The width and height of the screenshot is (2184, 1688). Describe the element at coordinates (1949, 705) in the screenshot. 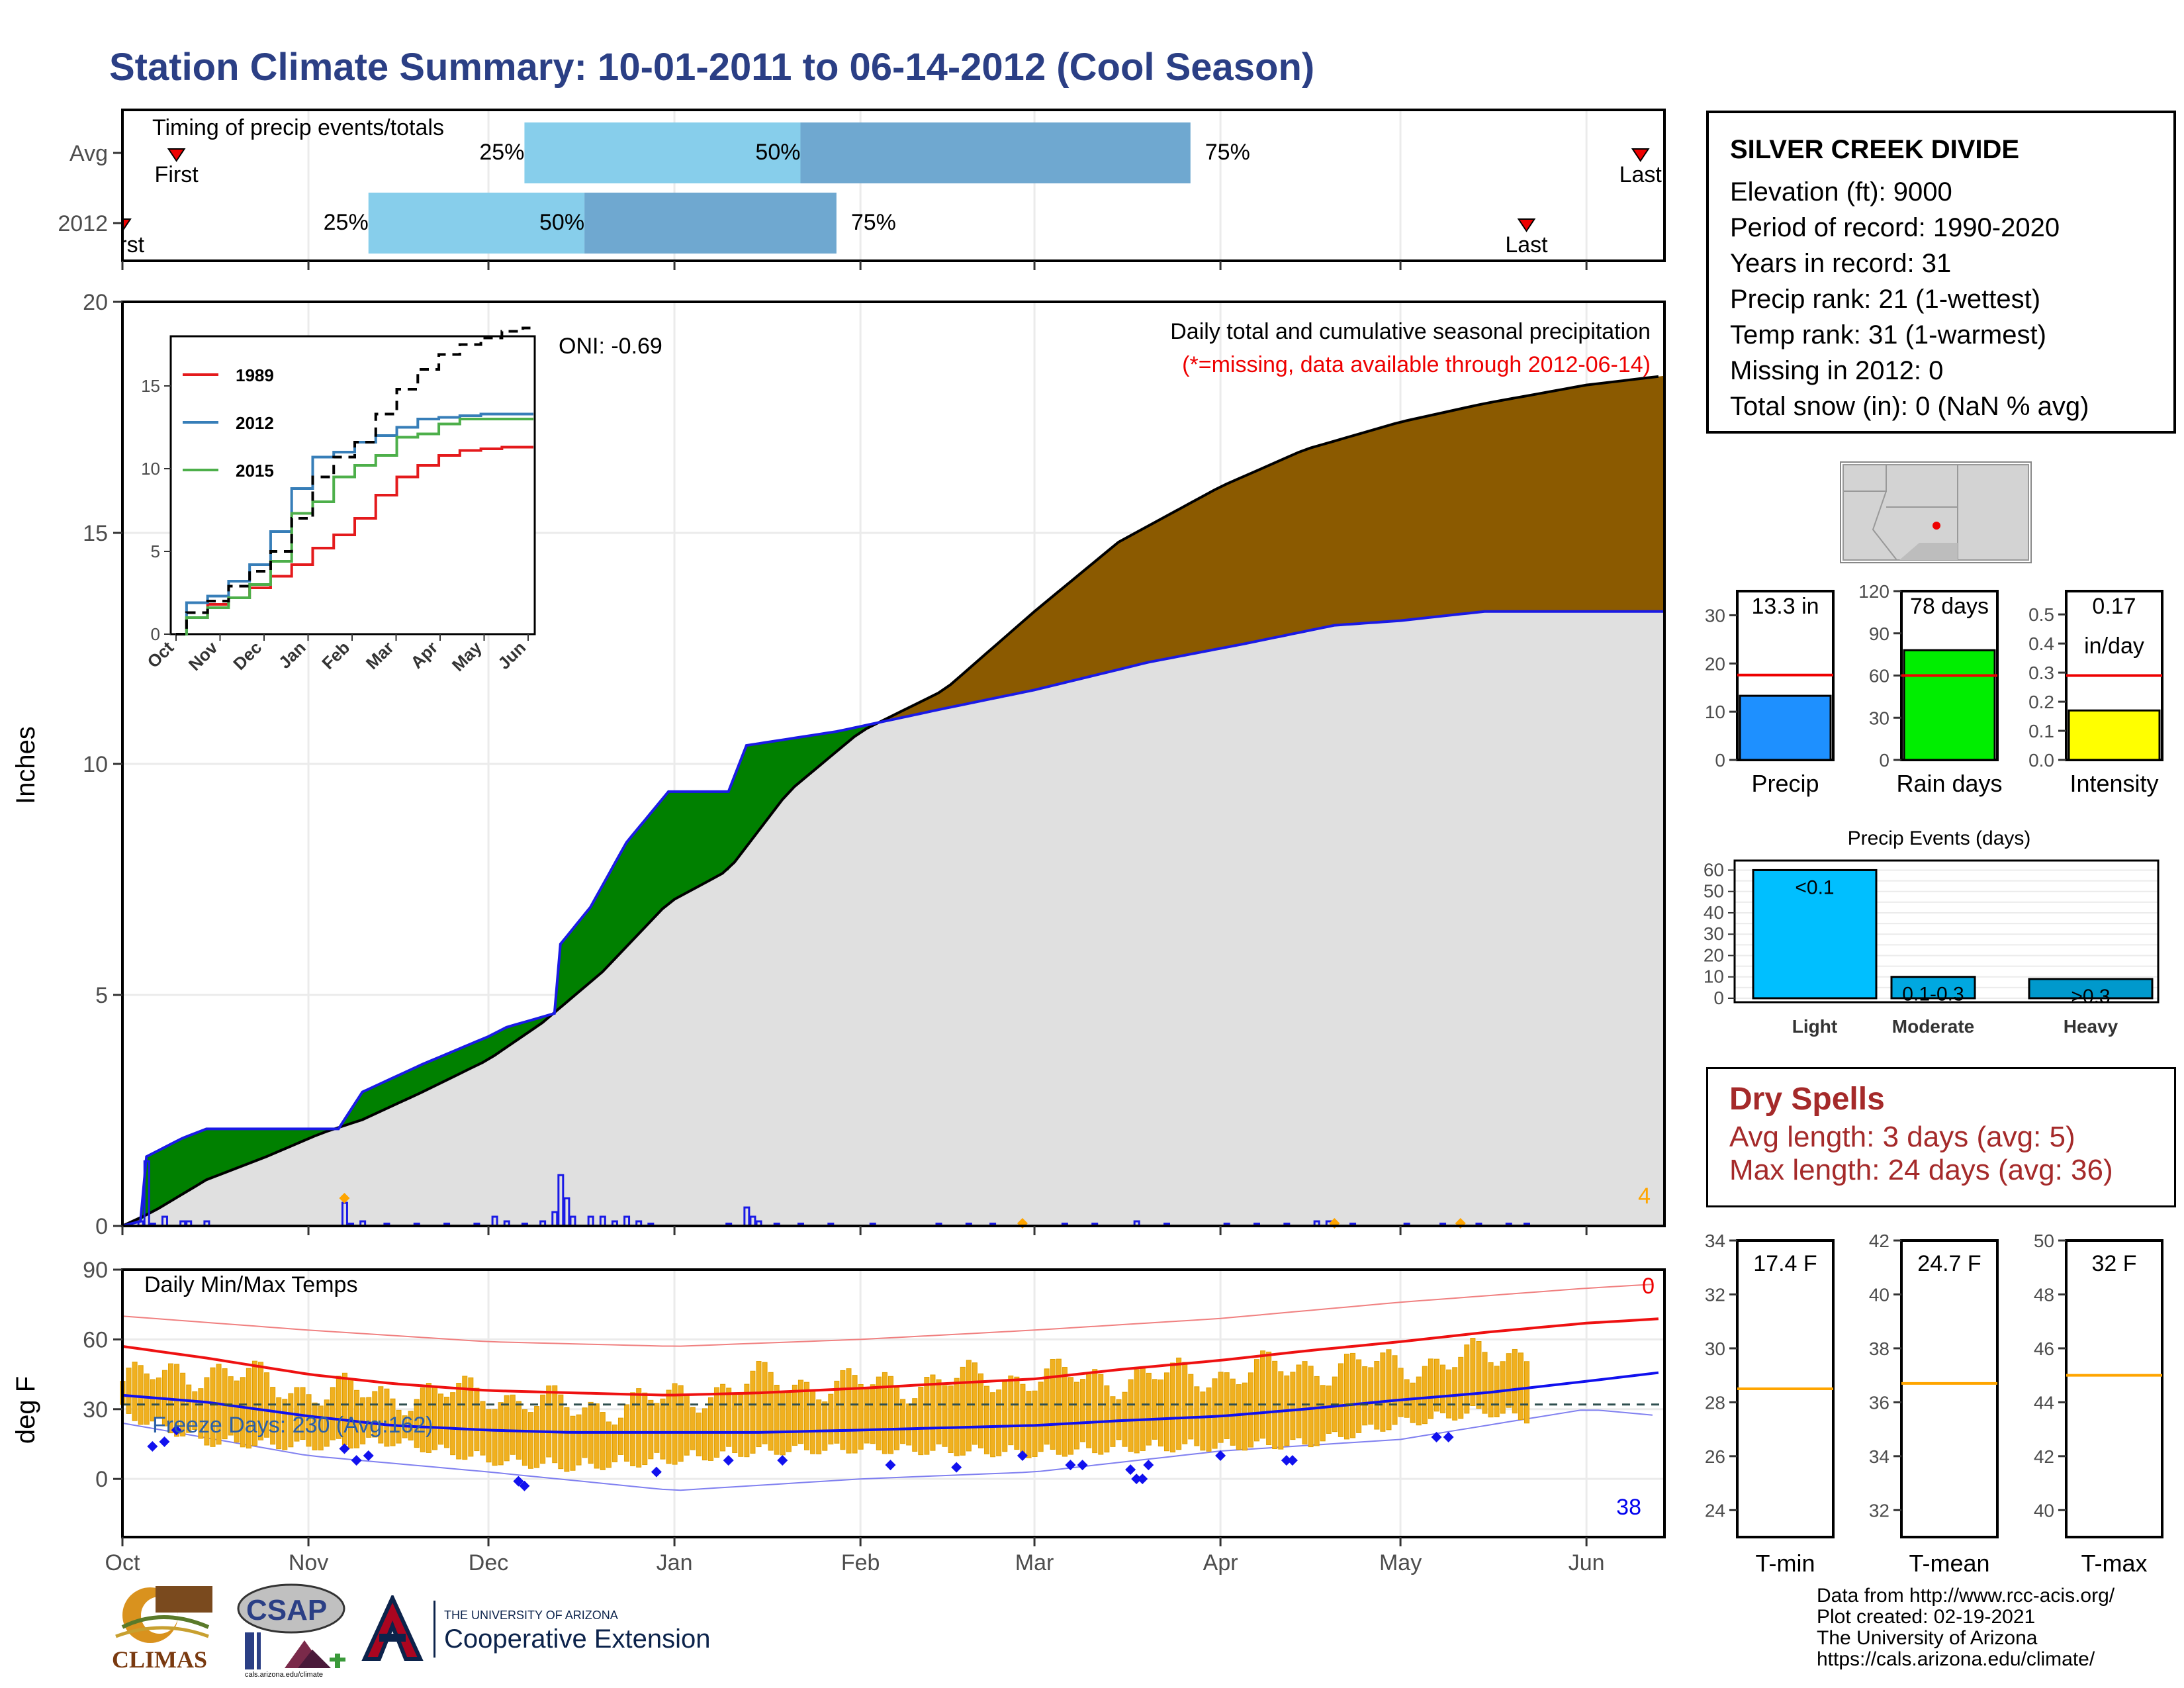

I see `summary-bar-rain-days` at that location.